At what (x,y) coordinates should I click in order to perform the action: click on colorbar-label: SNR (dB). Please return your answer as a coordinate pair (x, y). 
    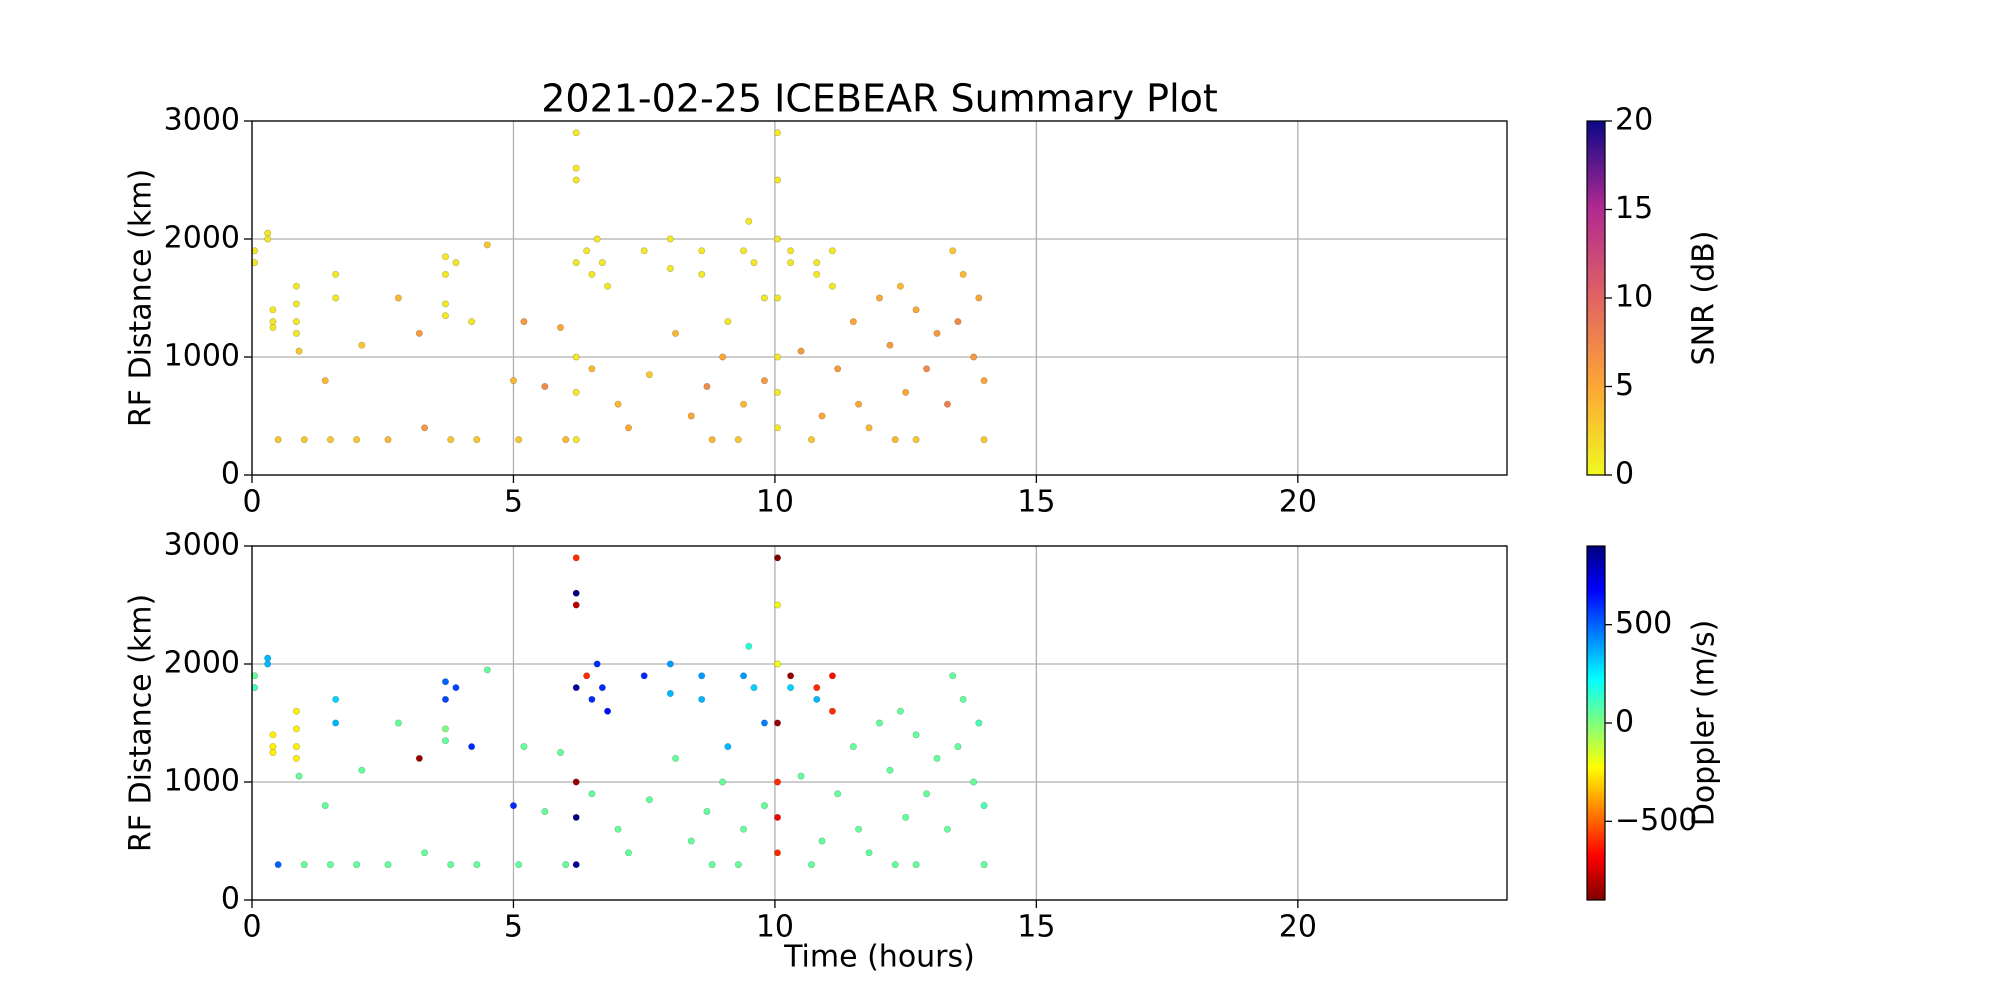
    Looking at the image, I should click on (1704, 298).